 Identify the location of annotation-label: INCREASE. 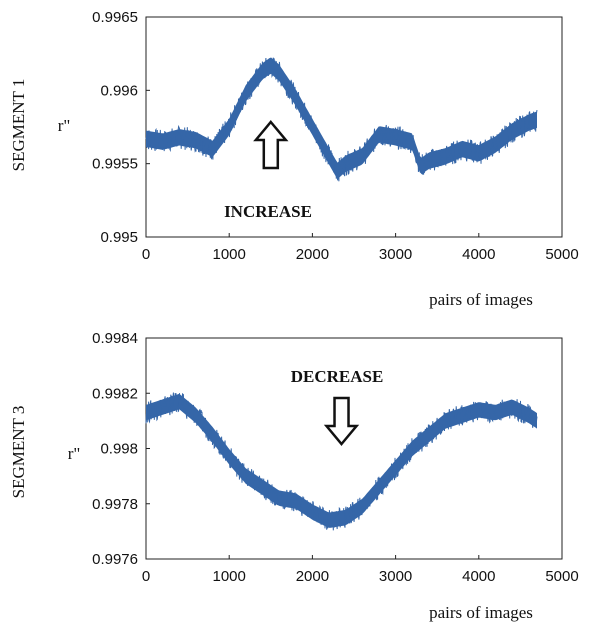
(268, 211).